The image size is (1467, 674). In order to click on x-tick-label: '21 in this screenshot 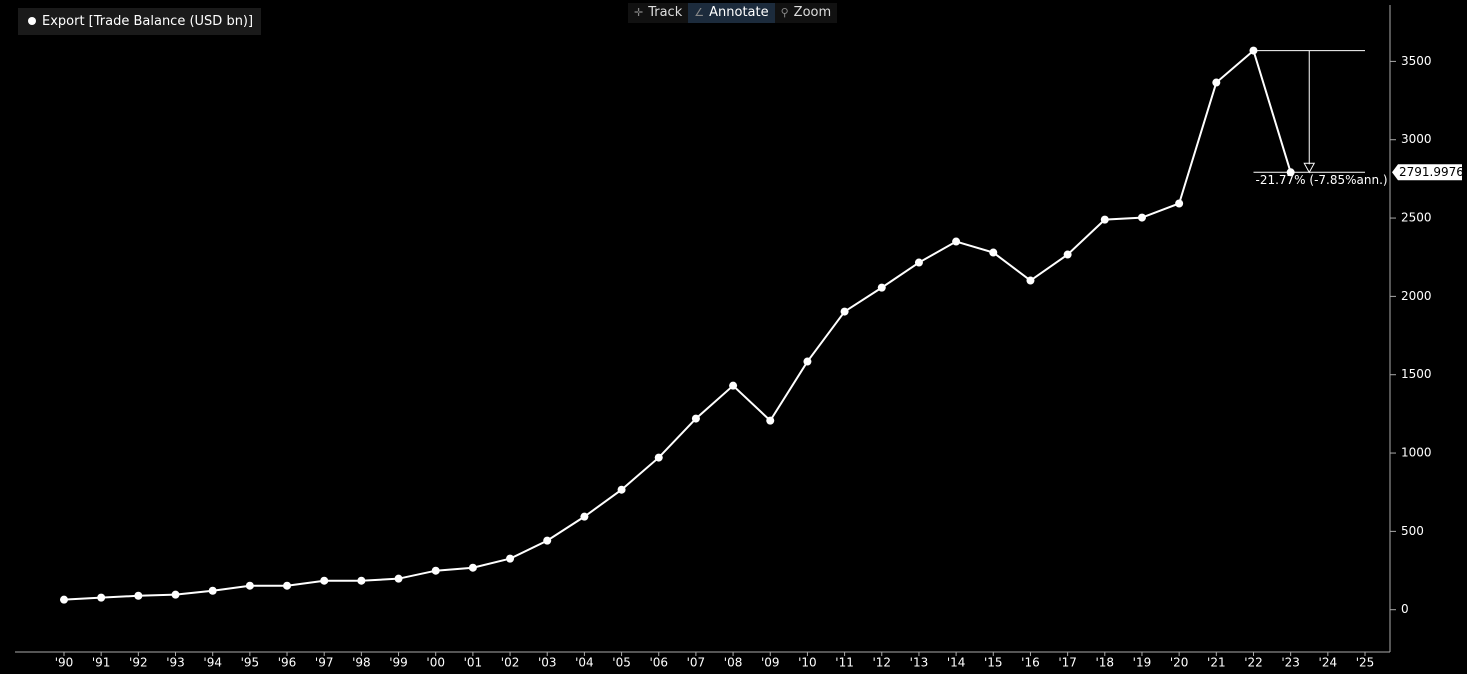, I will do `click(1216, 663)`.